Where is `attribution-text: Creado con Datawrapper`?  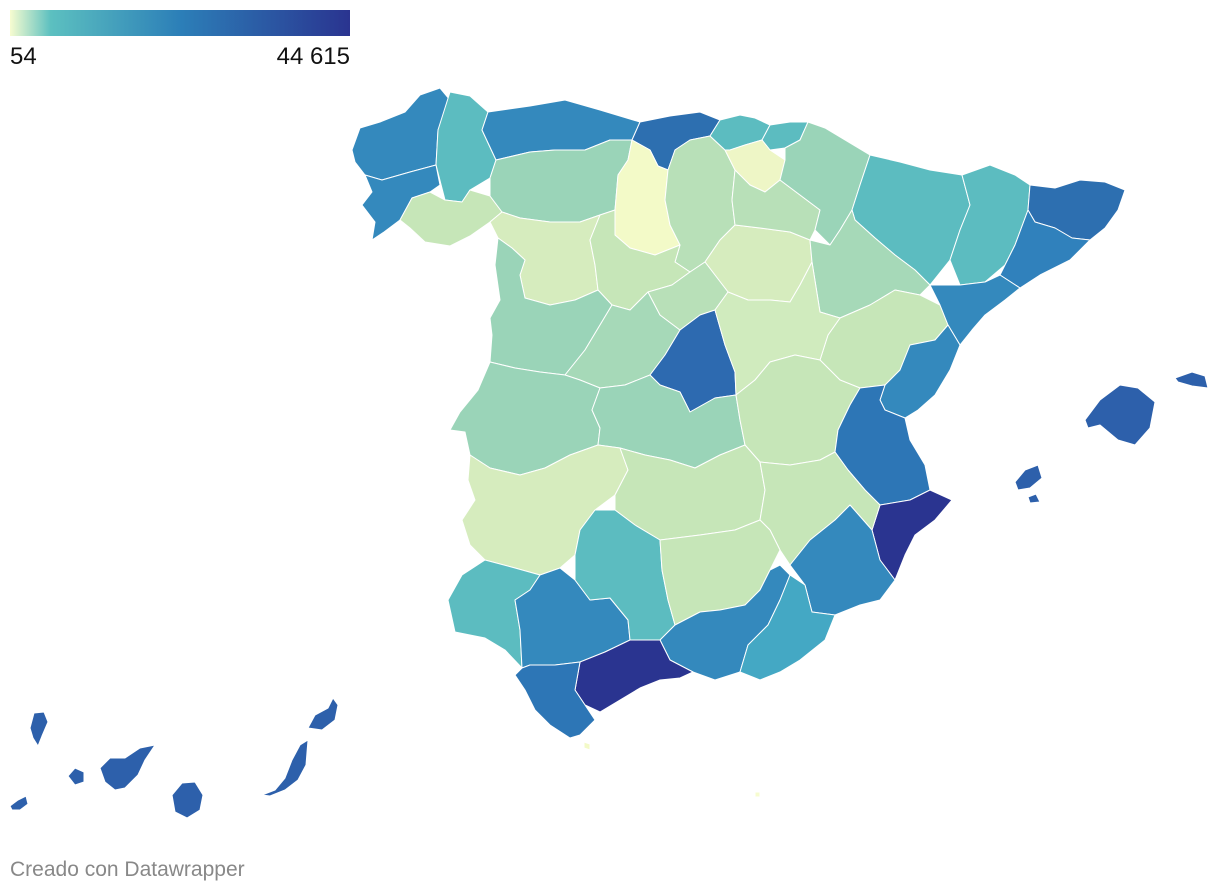 attribution-text: Creado con Datawrapper is located at coordinates (127, 869).